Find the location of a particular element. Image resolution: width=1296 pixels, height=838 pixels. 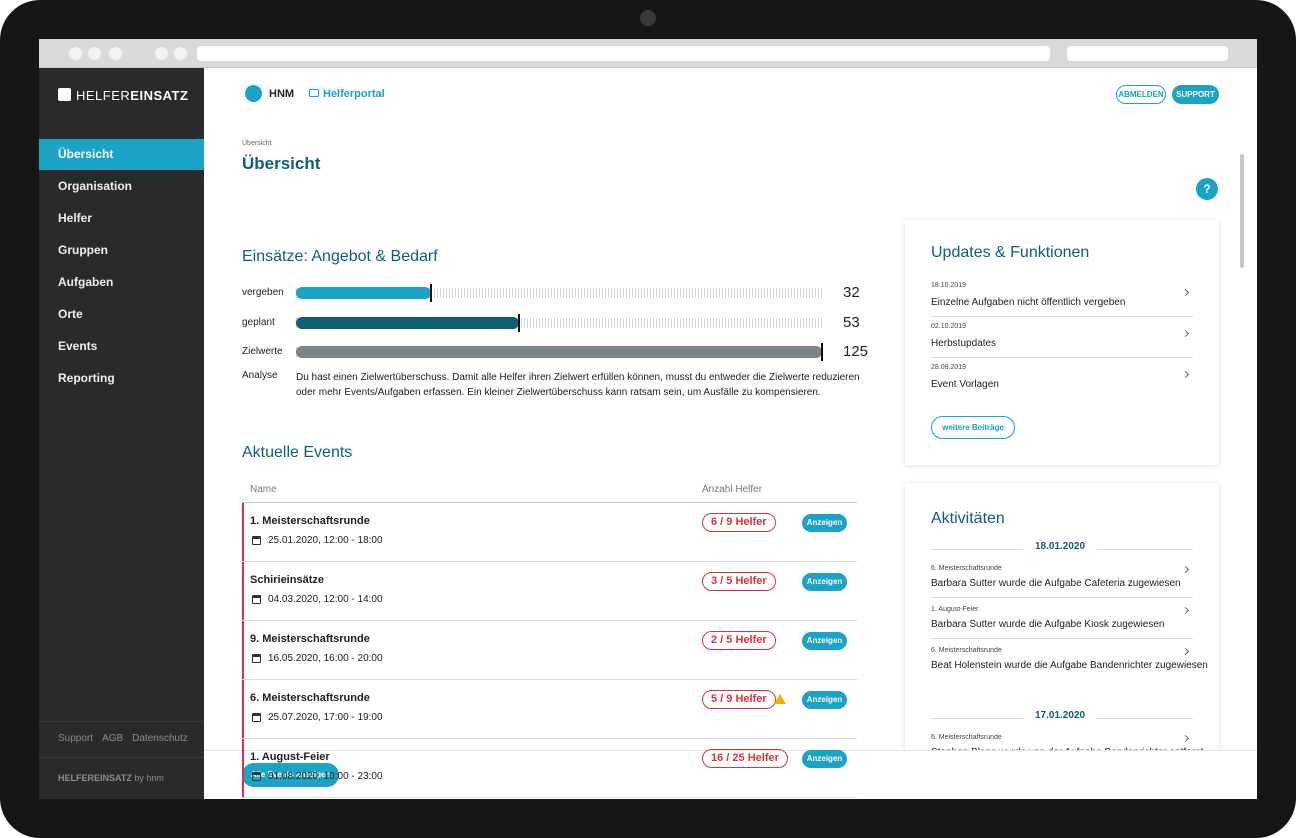

event-name: 1. Meisterschaftsrunde is located at coordinates (310, 521).